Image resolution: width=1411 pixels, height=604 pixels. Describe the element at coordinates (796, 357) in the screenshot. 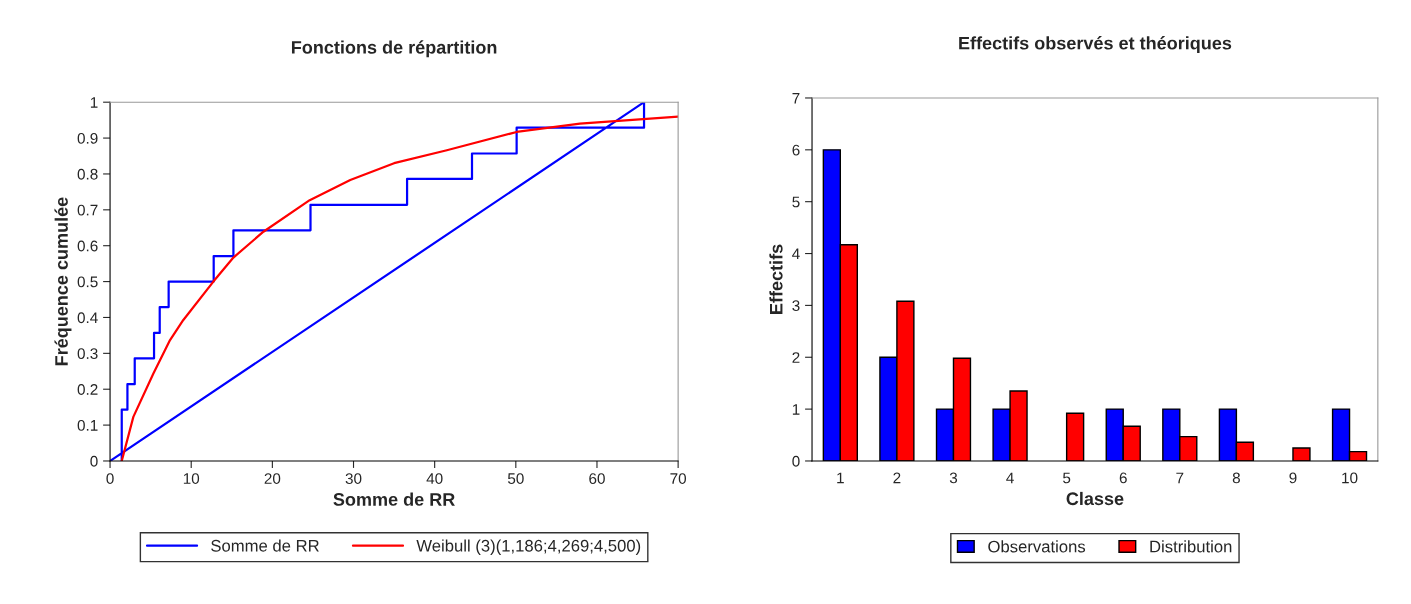

I see `y-tick-label: 2` at that location.